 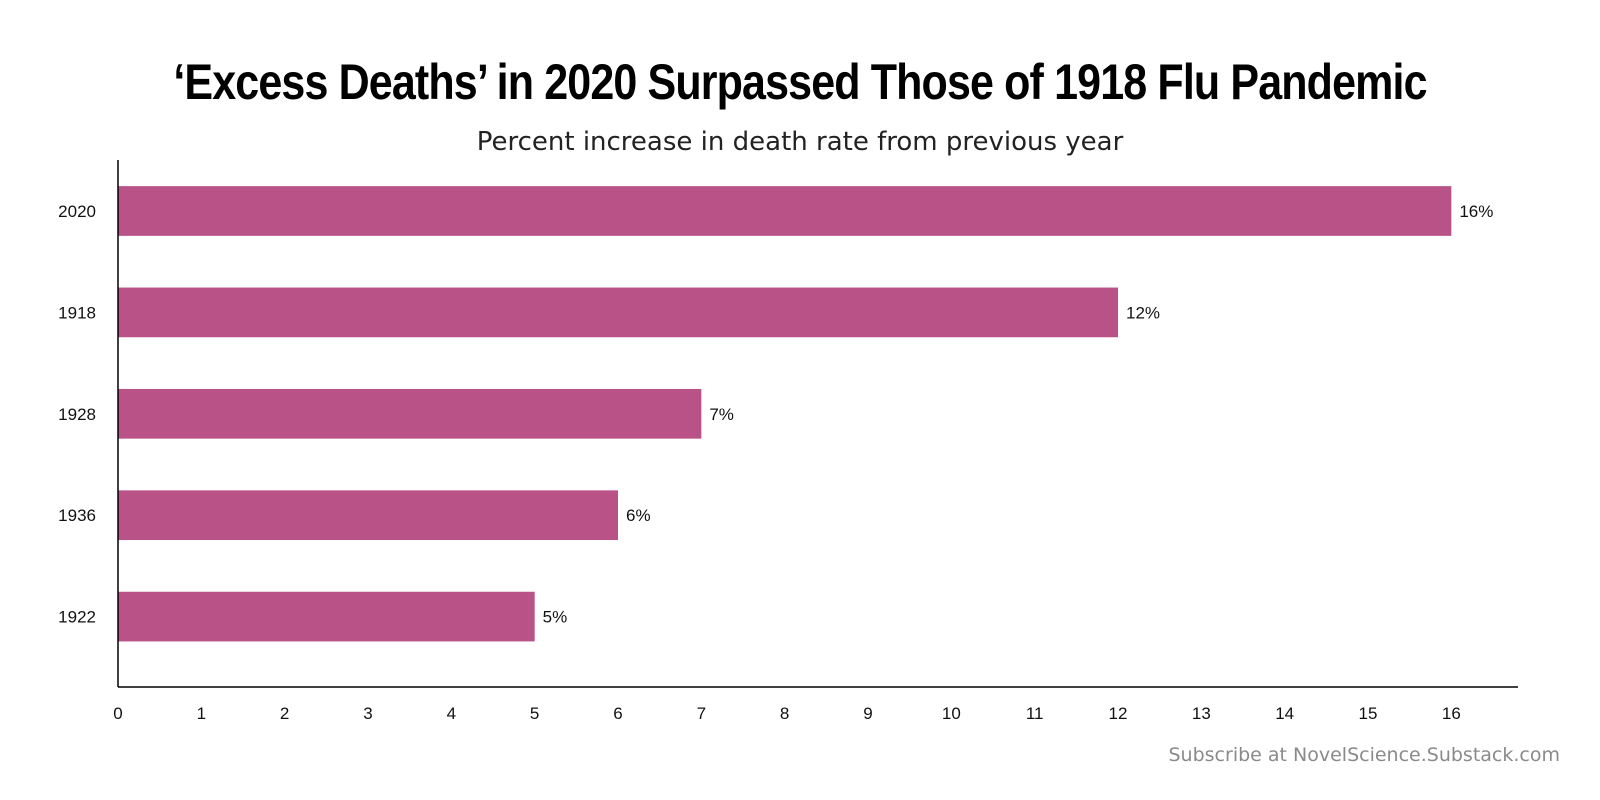 What do you see at coordinates (117, 713) in the screenshot?
I see `x-tick-label-0: 0` at bounding box center [117, 713].